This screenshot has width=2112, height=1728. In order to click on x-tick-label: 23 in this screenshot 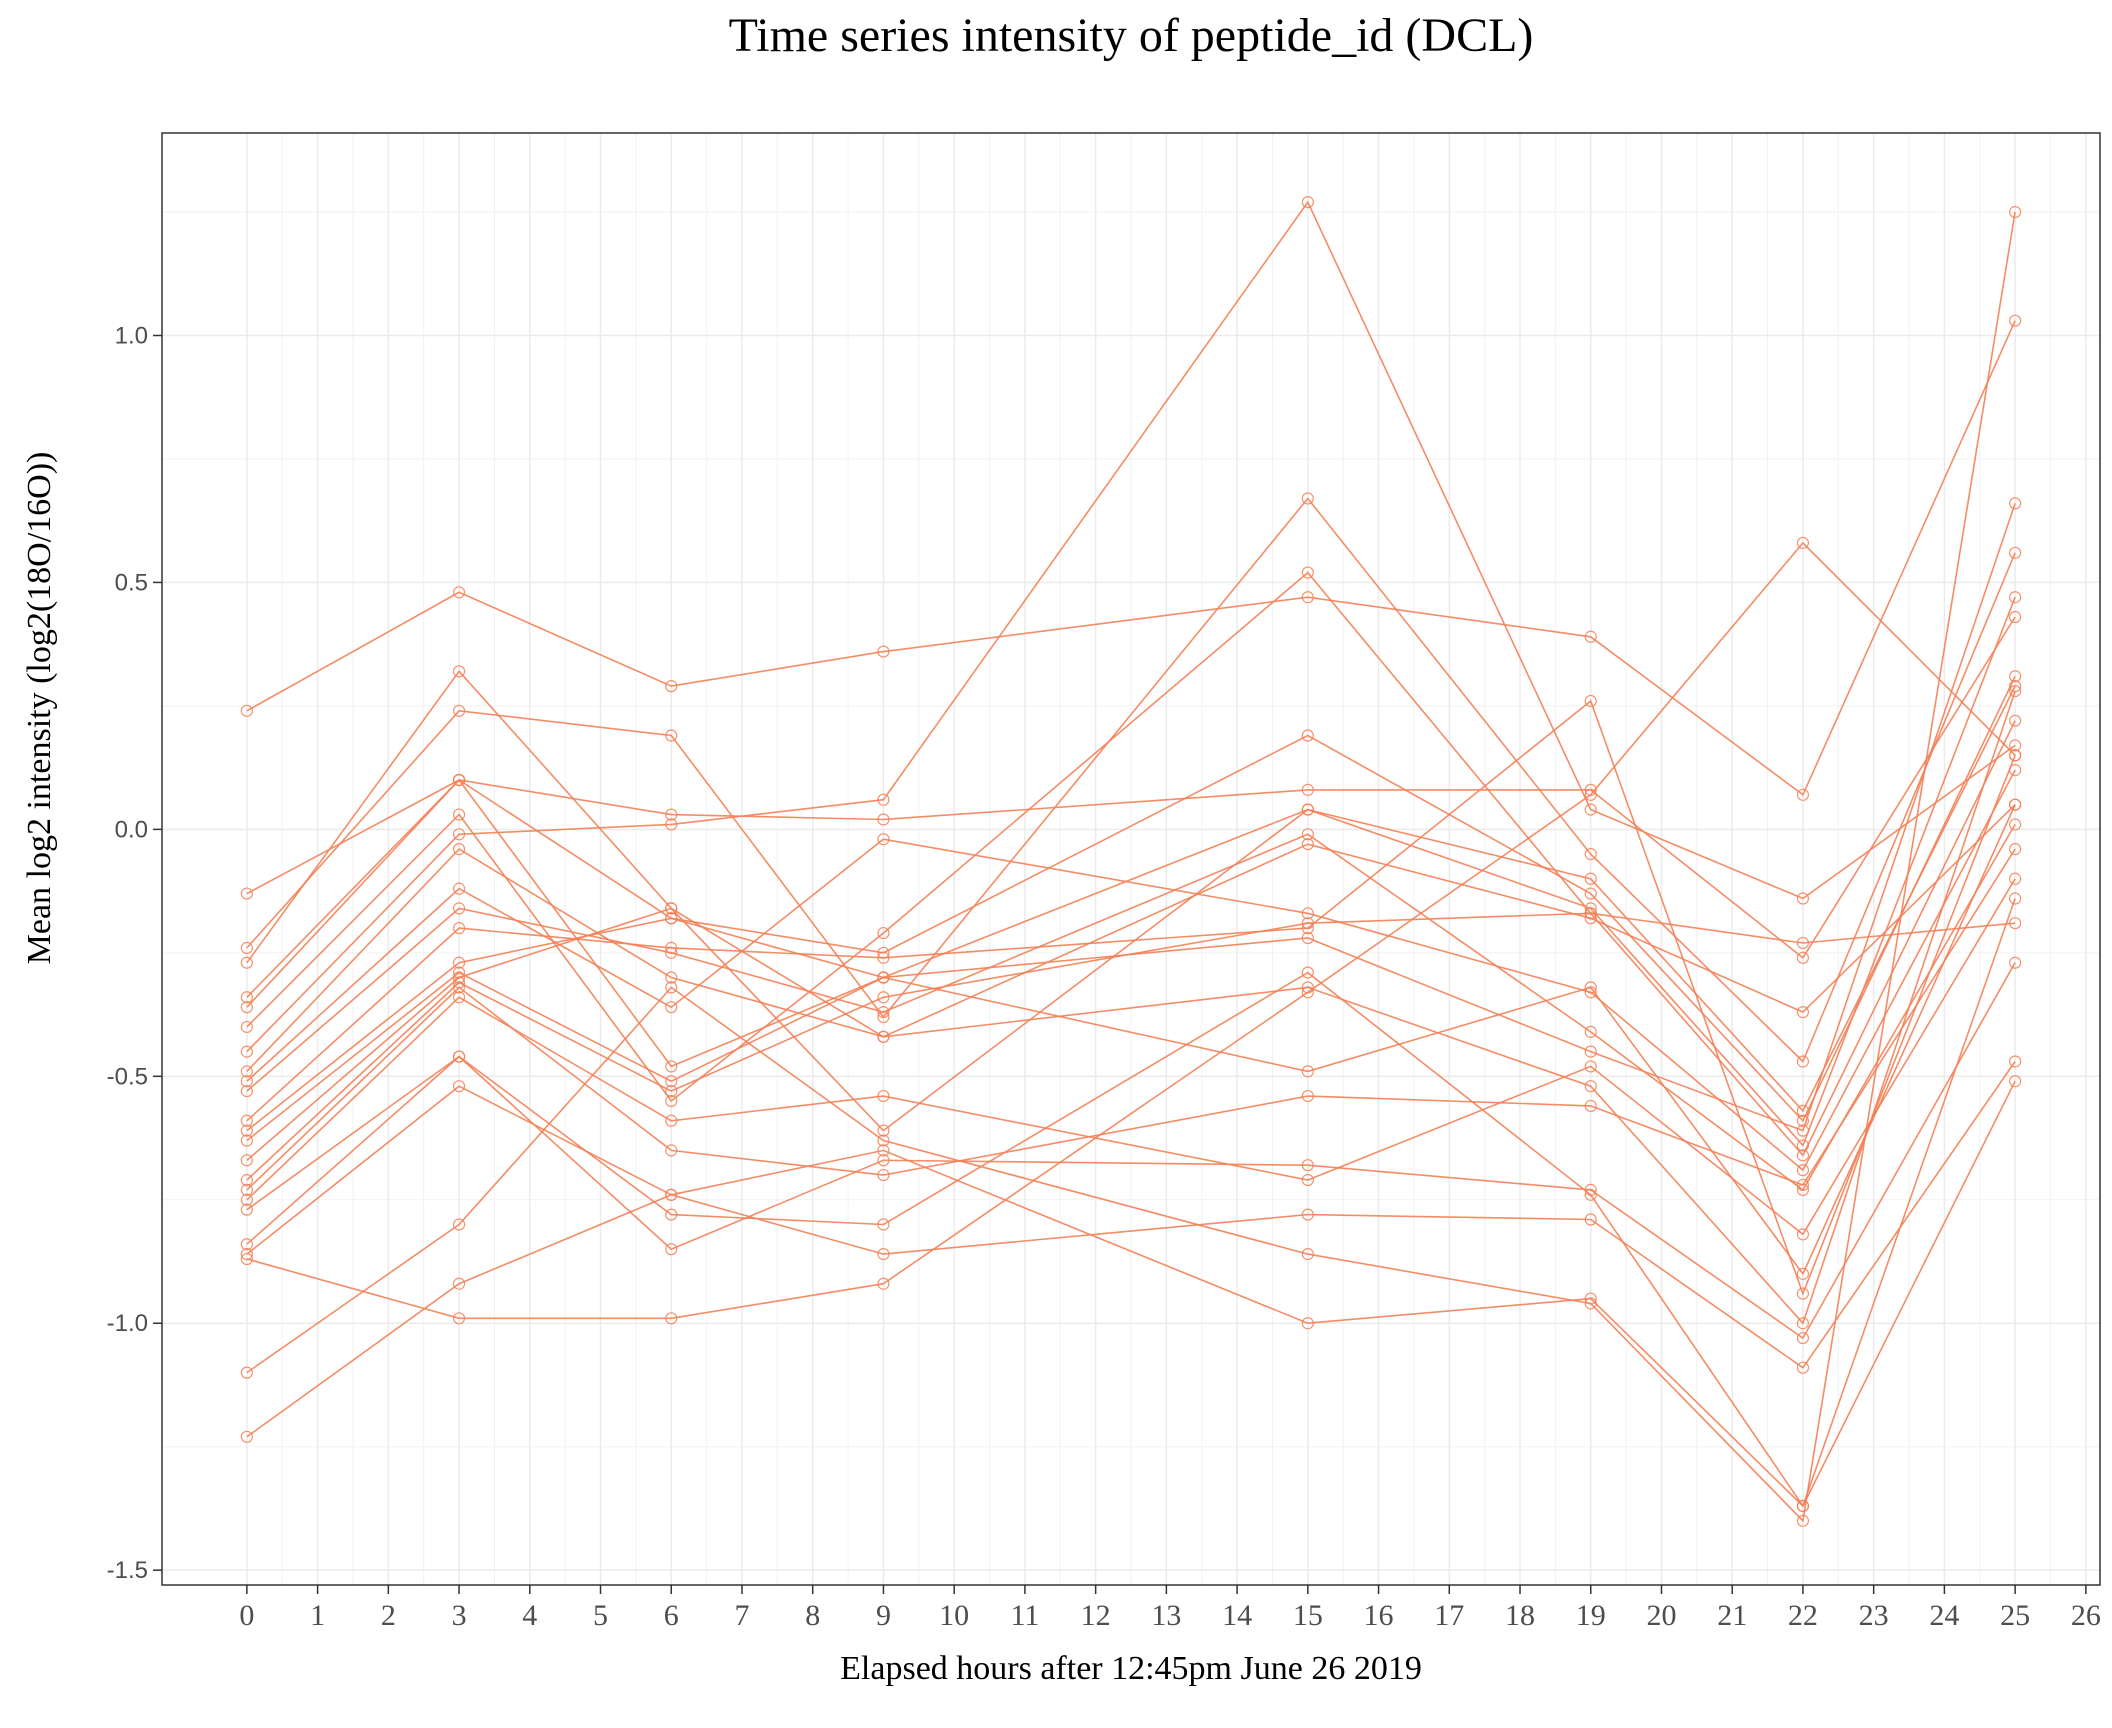, I will do `click(1874, 1615)`.